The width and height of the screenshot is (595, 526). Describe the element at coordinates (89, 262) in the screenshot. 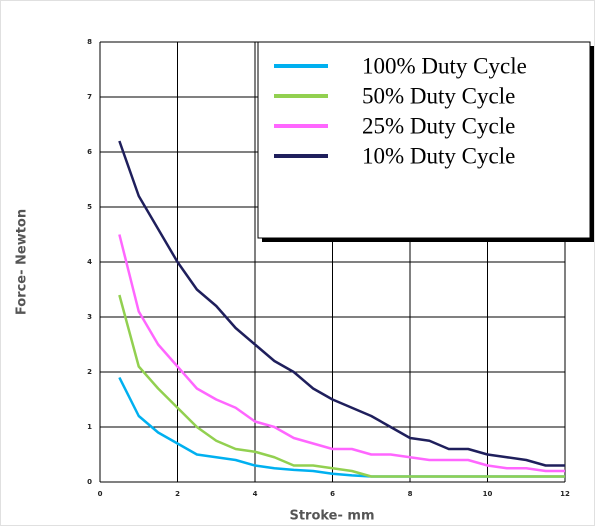

I see `y-tick-label: 4` at that location.